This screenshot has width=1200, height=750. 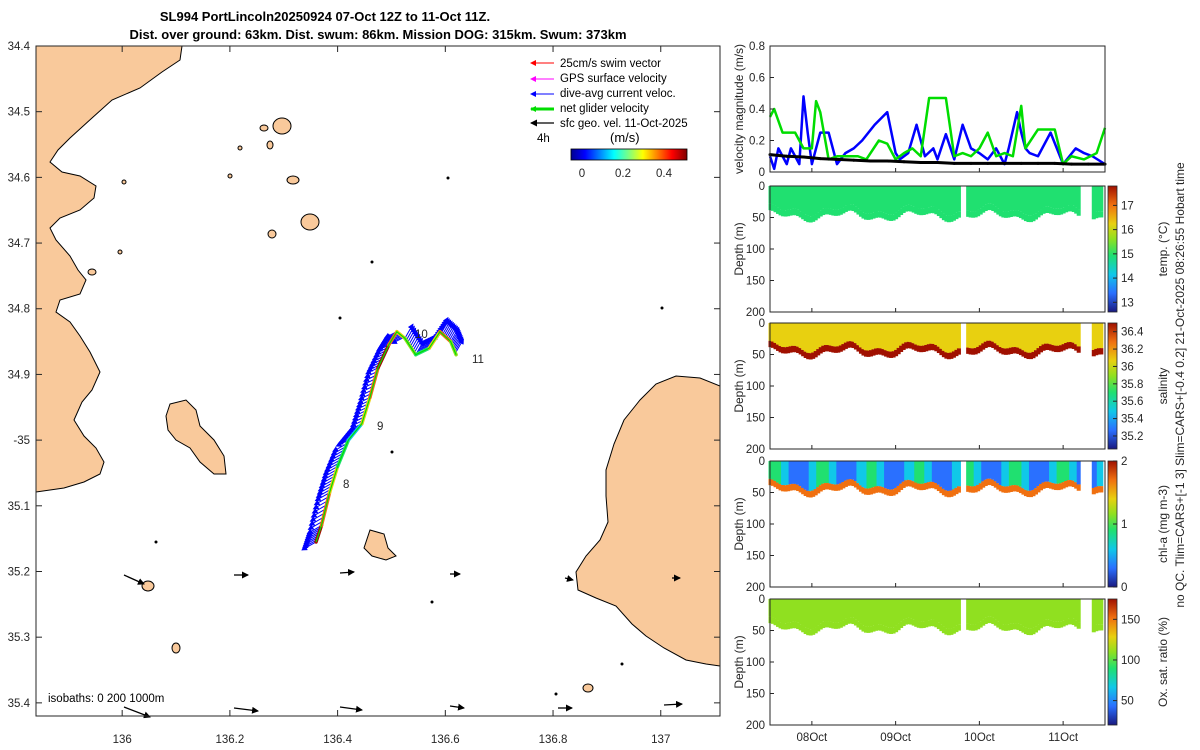 What do you see at coordinates (386, 436) in the screenshot?
I see `net-glider-velocity-line` at bounding box center [386, 436].